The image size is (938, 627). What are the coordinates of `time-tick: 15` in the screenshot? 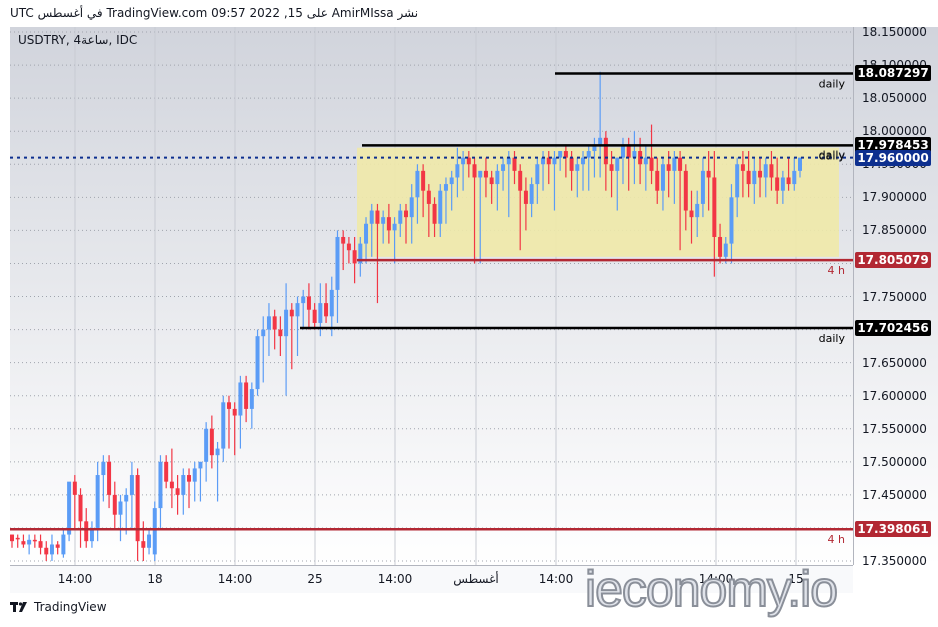 It's located at (796, 579).